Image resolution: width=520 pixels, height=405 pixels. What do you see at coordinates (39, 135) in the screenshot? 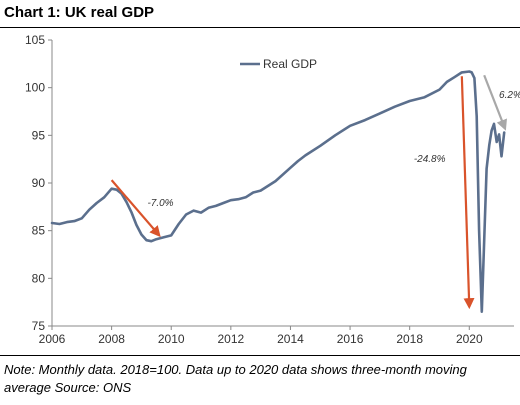
I see `y-tick-label: 95` at bounding box center [39, 135].